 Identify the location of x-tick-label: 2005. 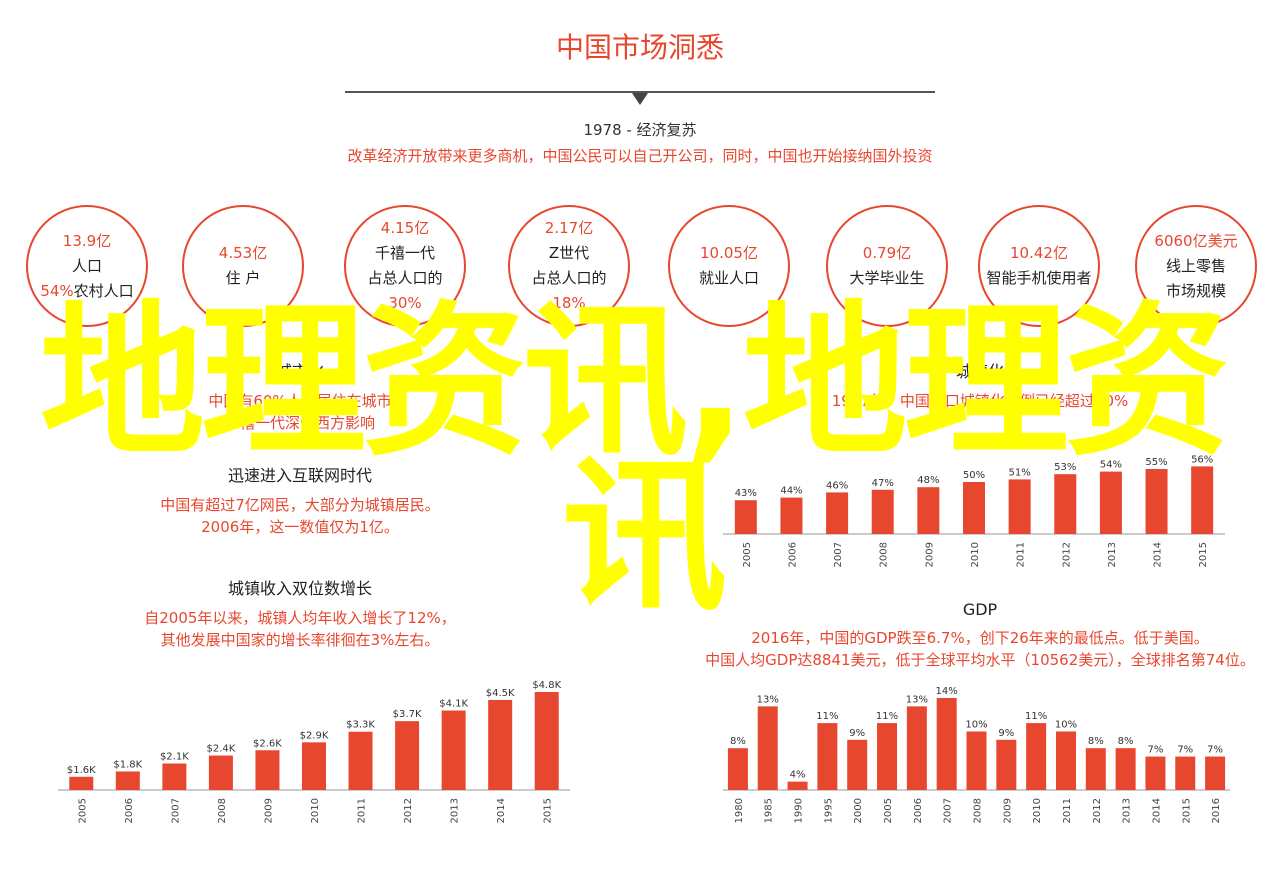
(747, 554).